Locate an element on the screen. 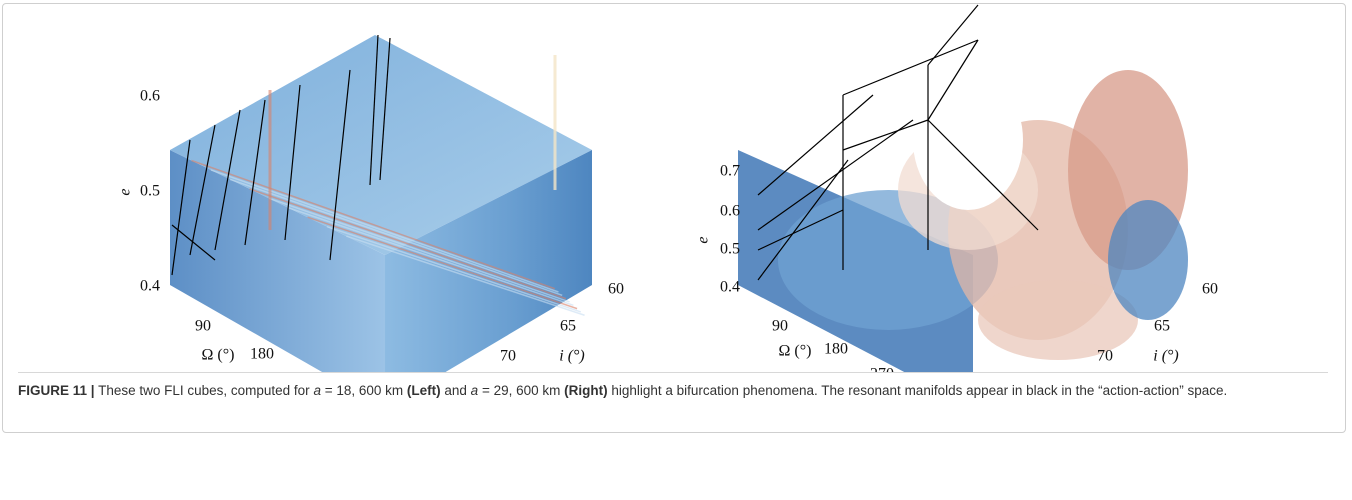 This screenshot has width=1352, height=500. caption-text: = 18, 600 km is located at coordinates (363, 390).